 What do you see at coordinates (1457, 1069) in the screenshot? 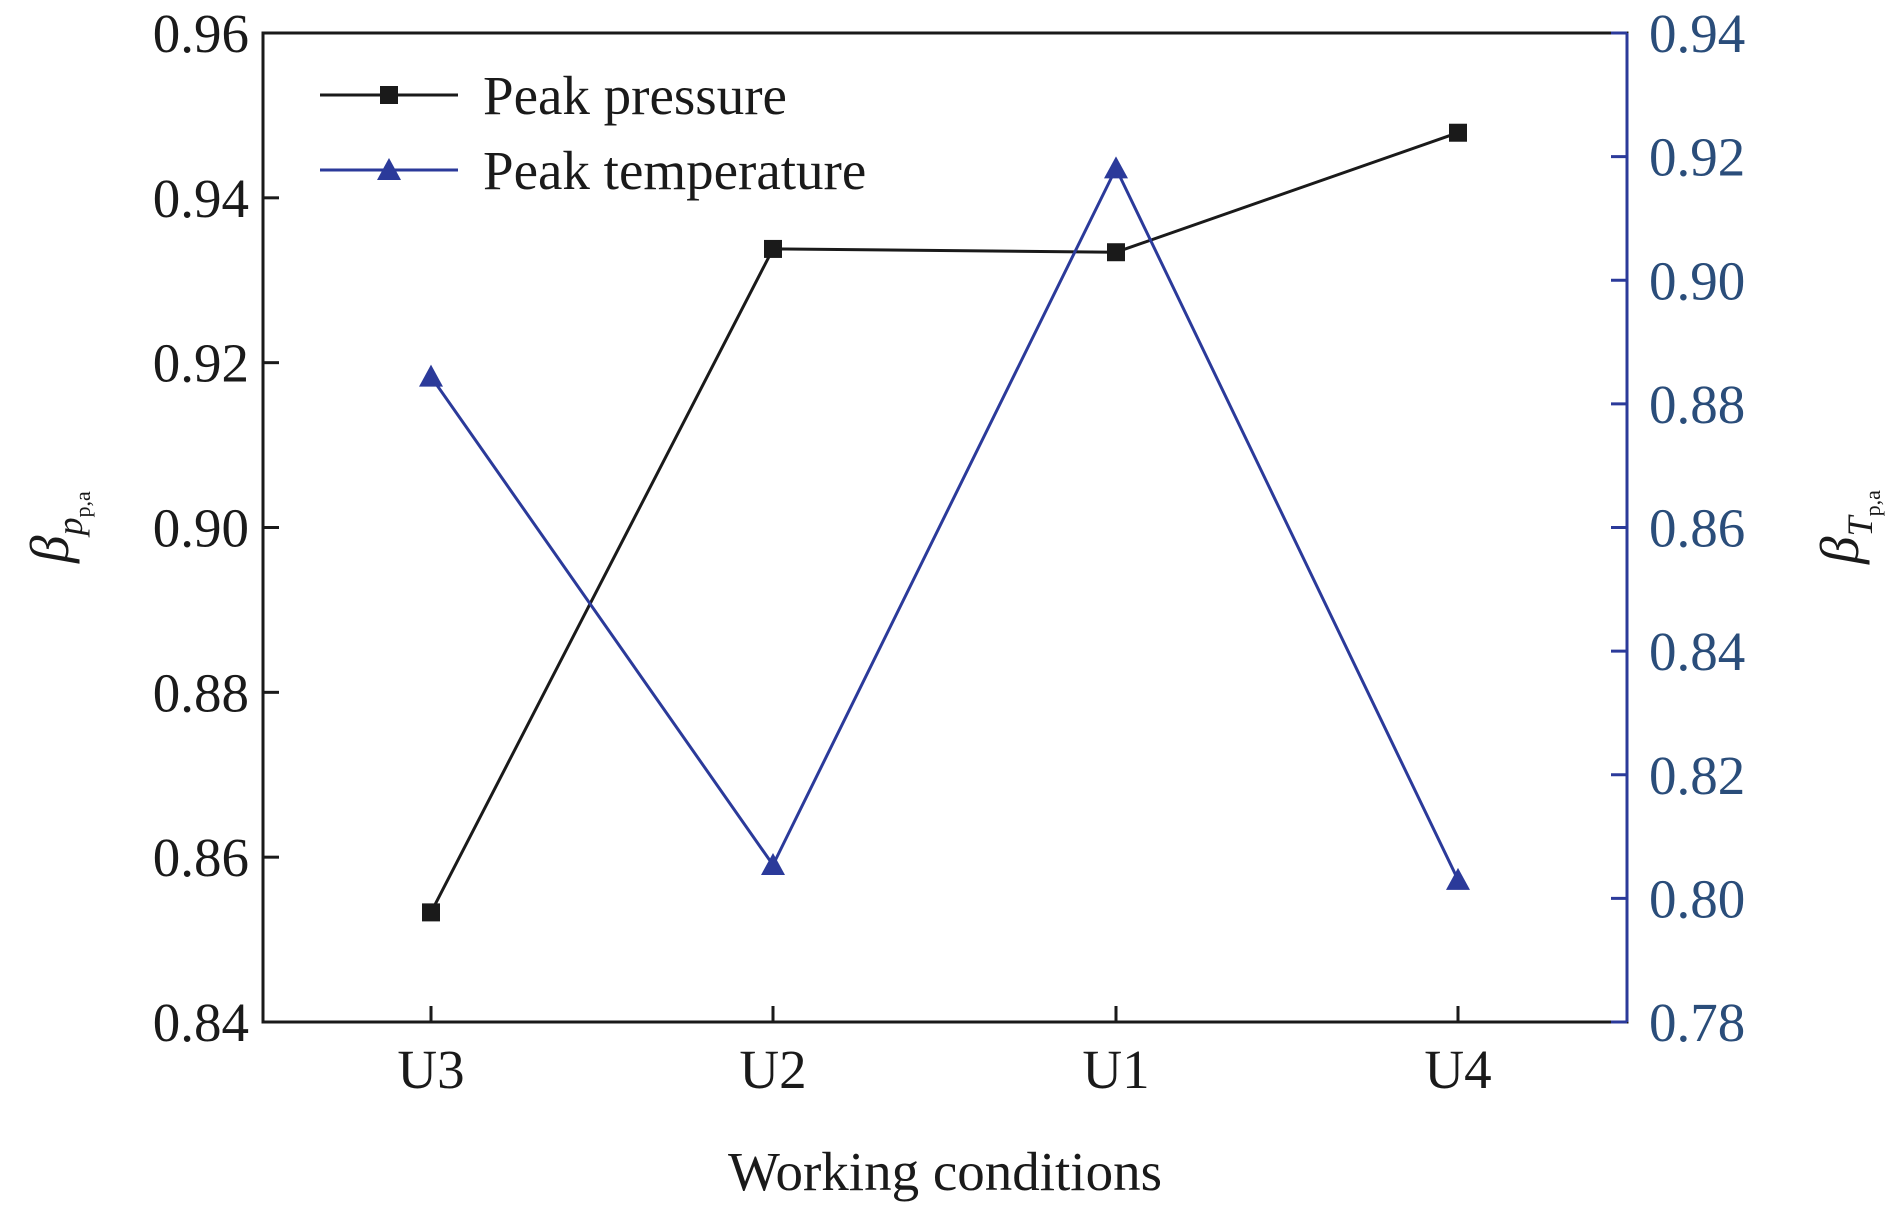
I see `x-tick-label: U4` at bounding box center [1457, 1069].